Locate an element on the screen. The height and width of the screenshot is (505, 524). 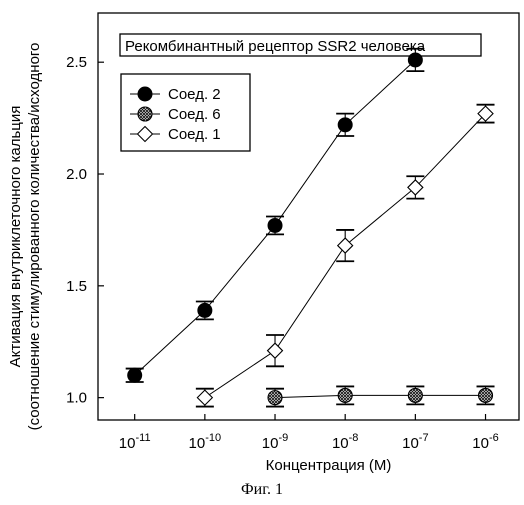
legend: Соед. 2 Соед. 6 Соед. 1 is located at coordinates (185, 112).